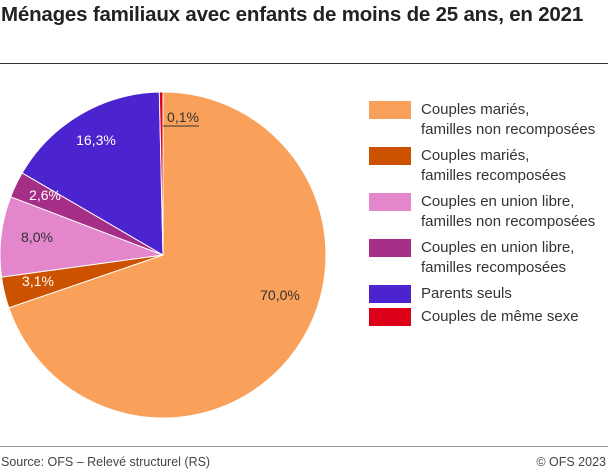 This screenshot has width=608, height=473. I want to click on slice-data-label: 2,6%, so click(45, 195).